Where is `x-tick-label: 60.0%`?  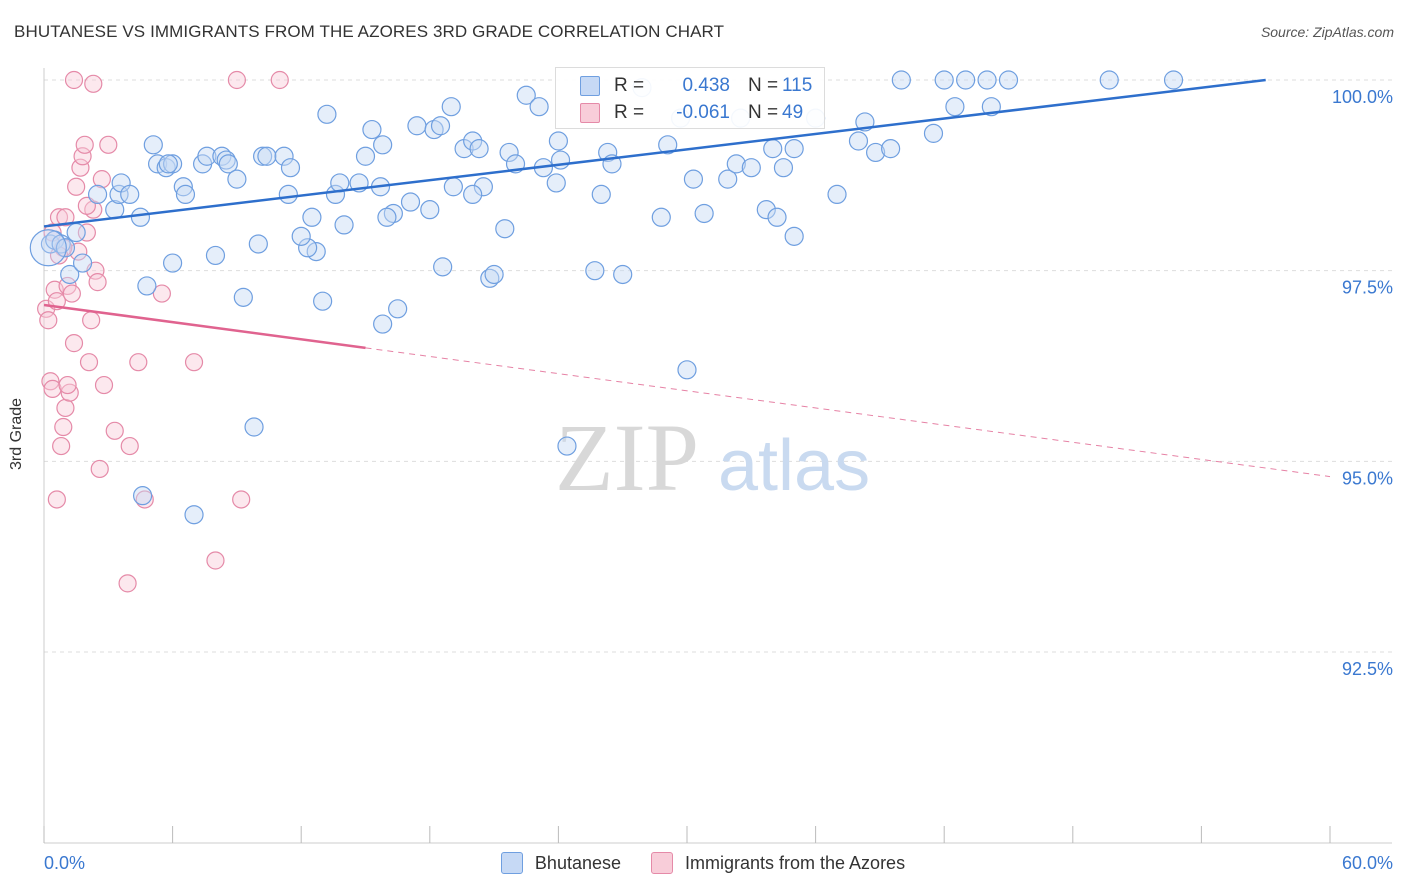 x-tick-label: 60.0% is located at coordinates (1367, 863).